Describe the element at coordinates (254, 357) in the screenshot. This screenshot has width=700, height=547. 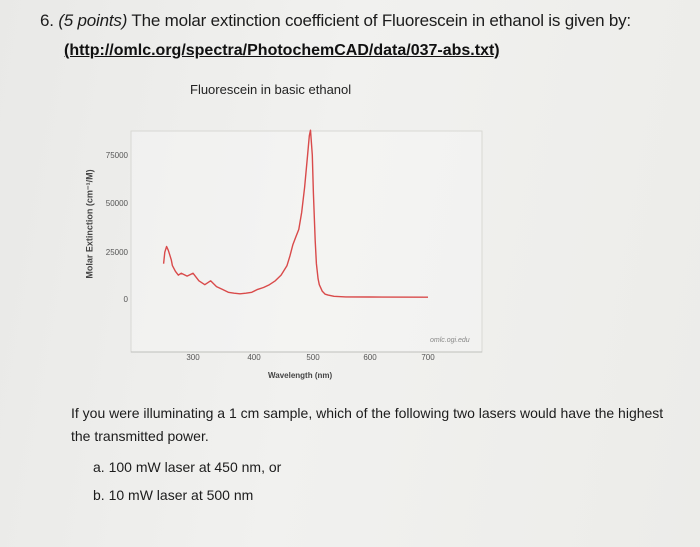
I see `x-tick-label: 400` at that location.